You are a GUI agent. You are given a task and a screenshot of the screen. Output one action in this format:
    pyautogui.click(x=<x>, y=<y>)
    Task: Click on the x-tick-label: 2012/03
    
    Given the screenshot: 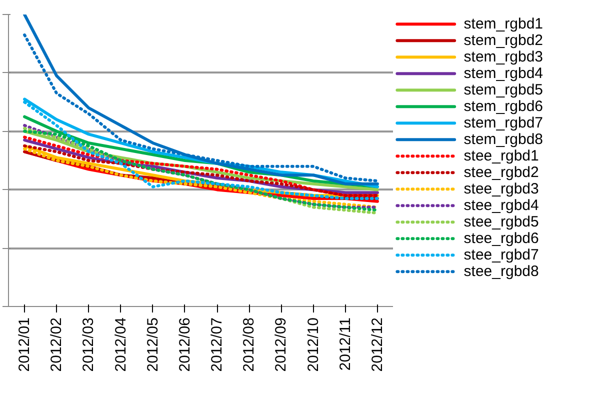 What is the action you would take?
    pyautogui.click(x=89, y=344)
    